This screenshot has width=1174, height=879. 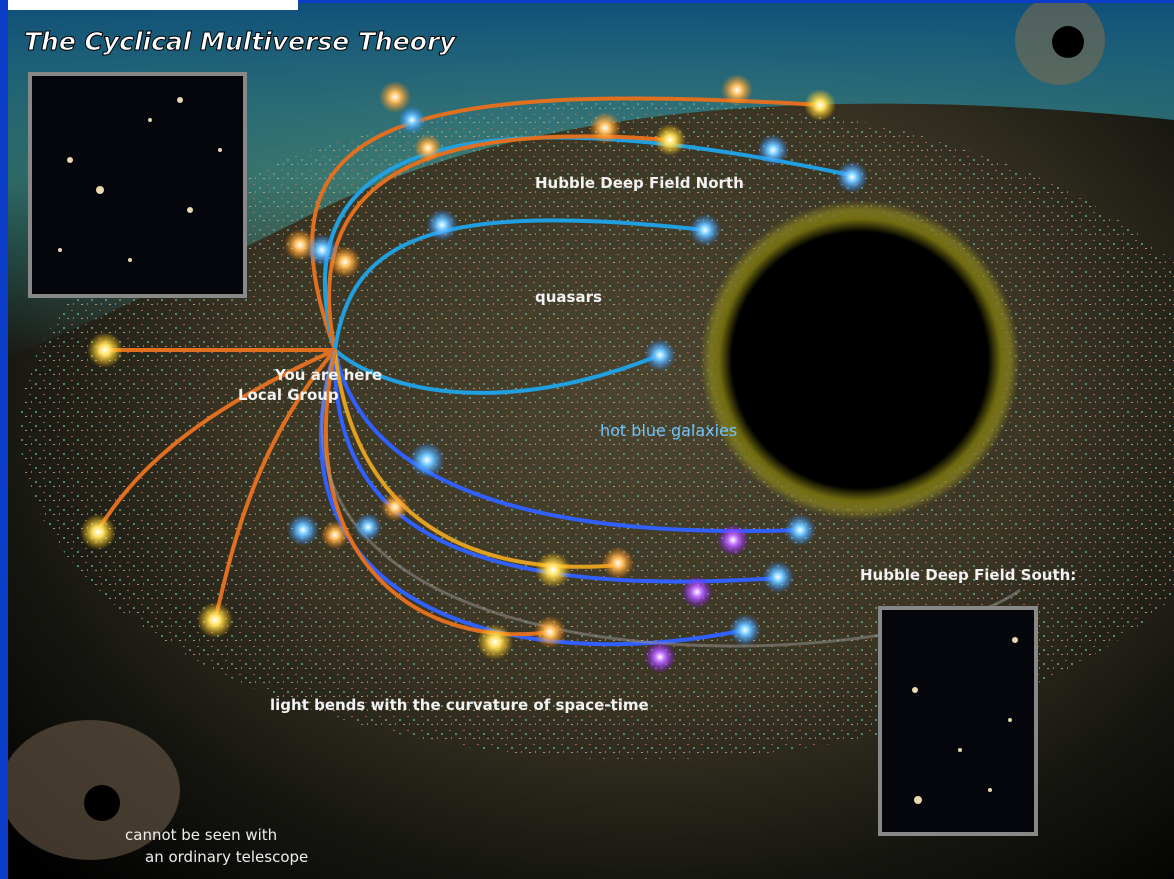 I want to click on label: You are here, so click(x=328, y=375).